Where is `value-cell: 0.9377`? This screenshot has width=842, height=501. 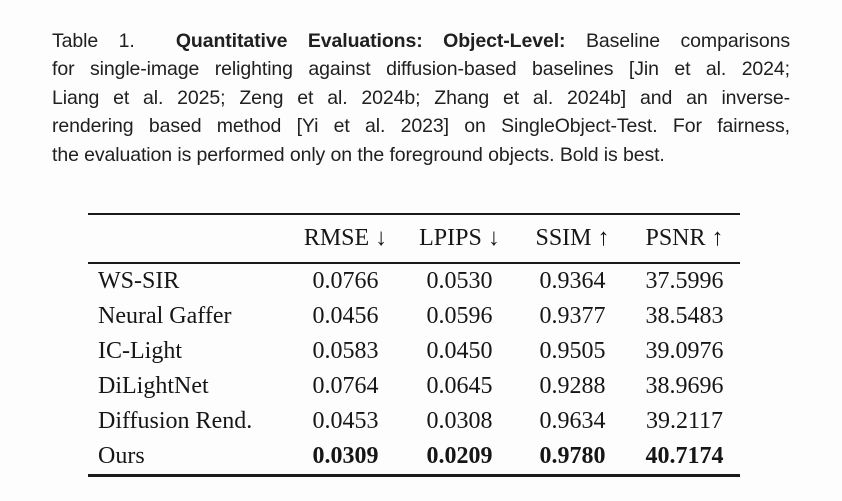 value-cell: 0.9377 is located at coordinates (572, 316).